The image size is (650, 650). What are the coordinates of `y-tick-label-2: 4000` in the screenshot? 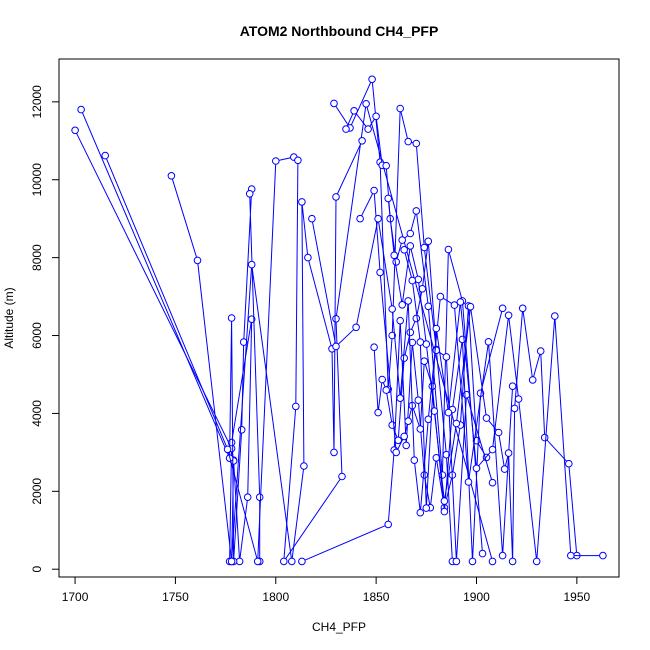 It's located at (37, 413).